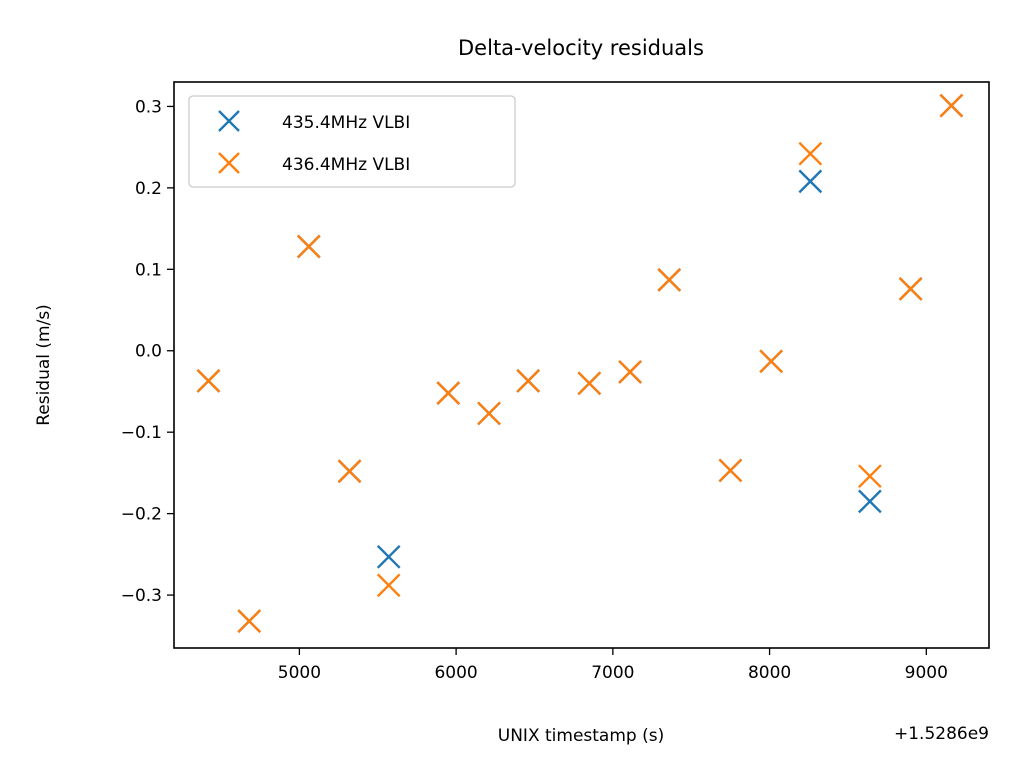 The width and height of the screenshot is (1019, 780). I want to click on y-tick-label: −0.1, so click(141, 433).